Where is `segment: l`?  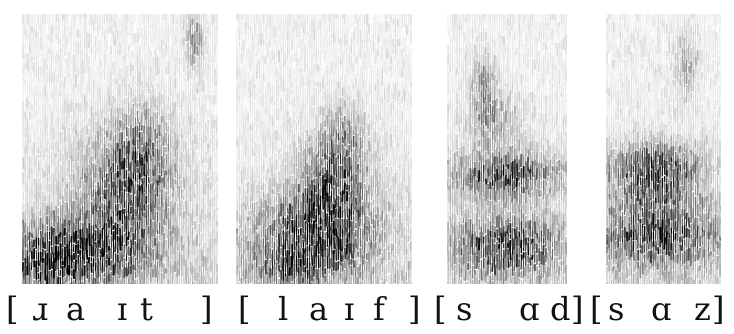
segment: l is located at coordinates (283, 309).